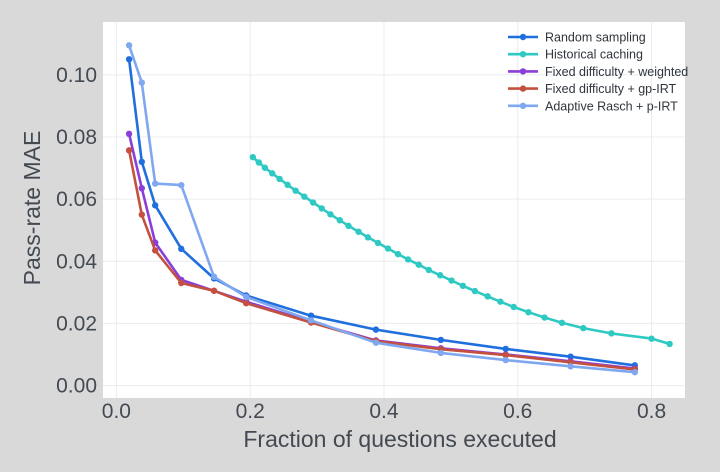 This screenshot has height=472, width=720. Describe the element at coordinates (611, 89) in the screenshot. I see `legend-label: Fixed difficulty + gp-IRT` at that location.